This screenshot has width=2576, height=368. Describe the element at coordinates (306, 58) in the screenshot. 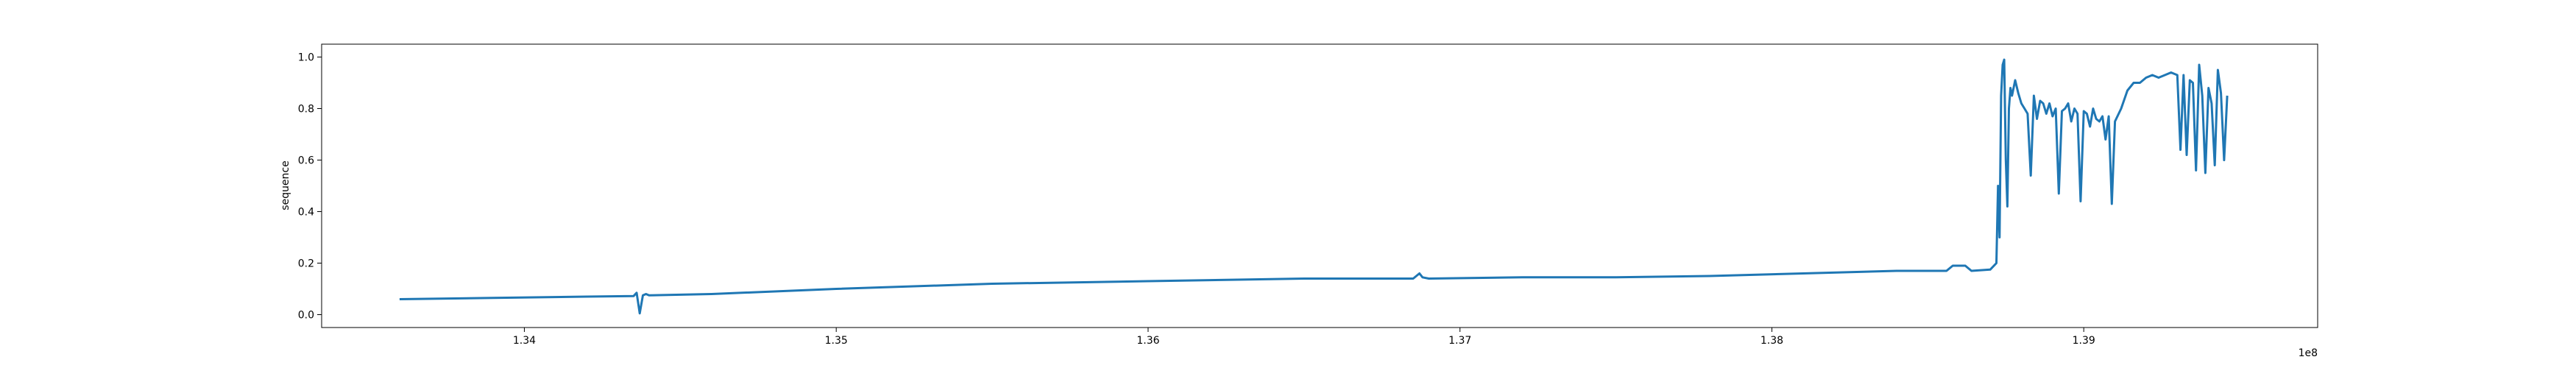

I see `y-tick-label: 1.0` at that location.